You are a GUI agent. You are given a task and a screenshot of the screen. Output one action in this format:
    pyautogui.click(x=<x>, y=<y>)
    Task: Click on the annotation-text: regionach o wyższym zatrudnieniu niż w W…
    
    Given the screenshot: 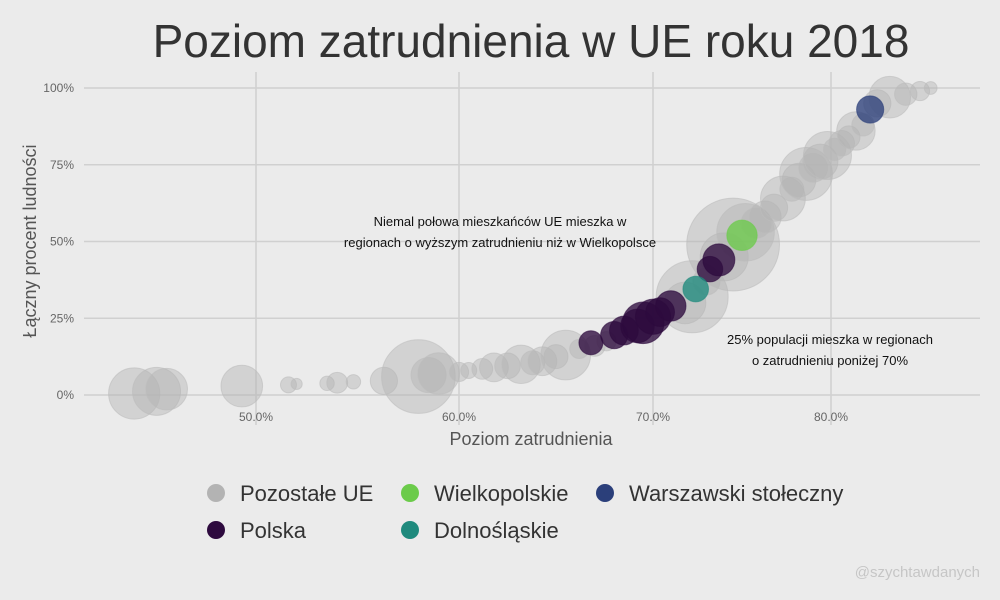 What is the action you would take?
    pyautogui.click(x=500, y=242)
    